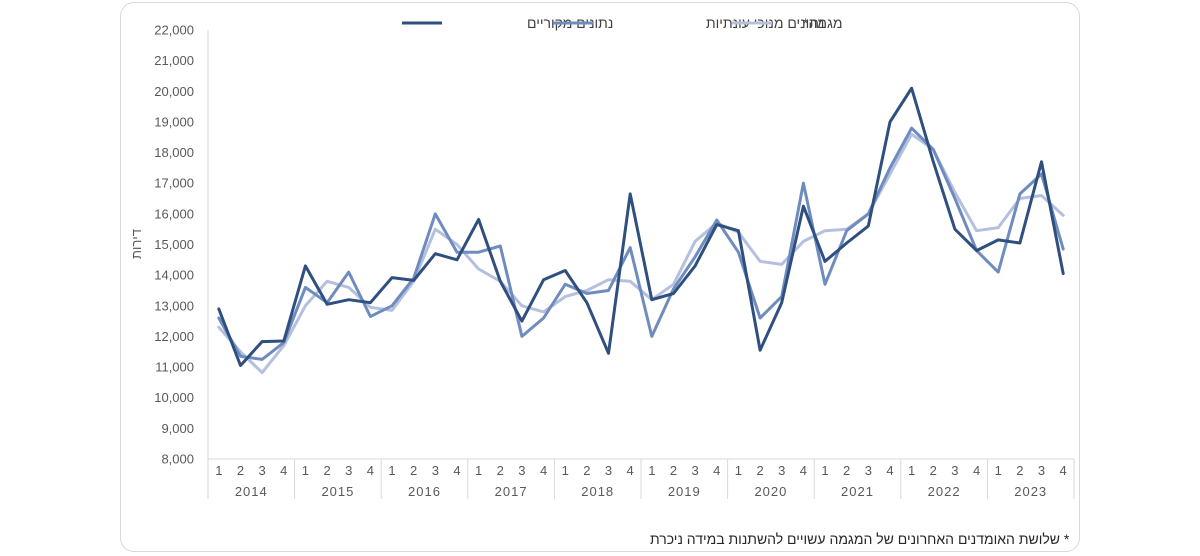  Describe the element at coordinates (174, 275) in the screenshot. I see `y-tick-label: 14,000` at that location.